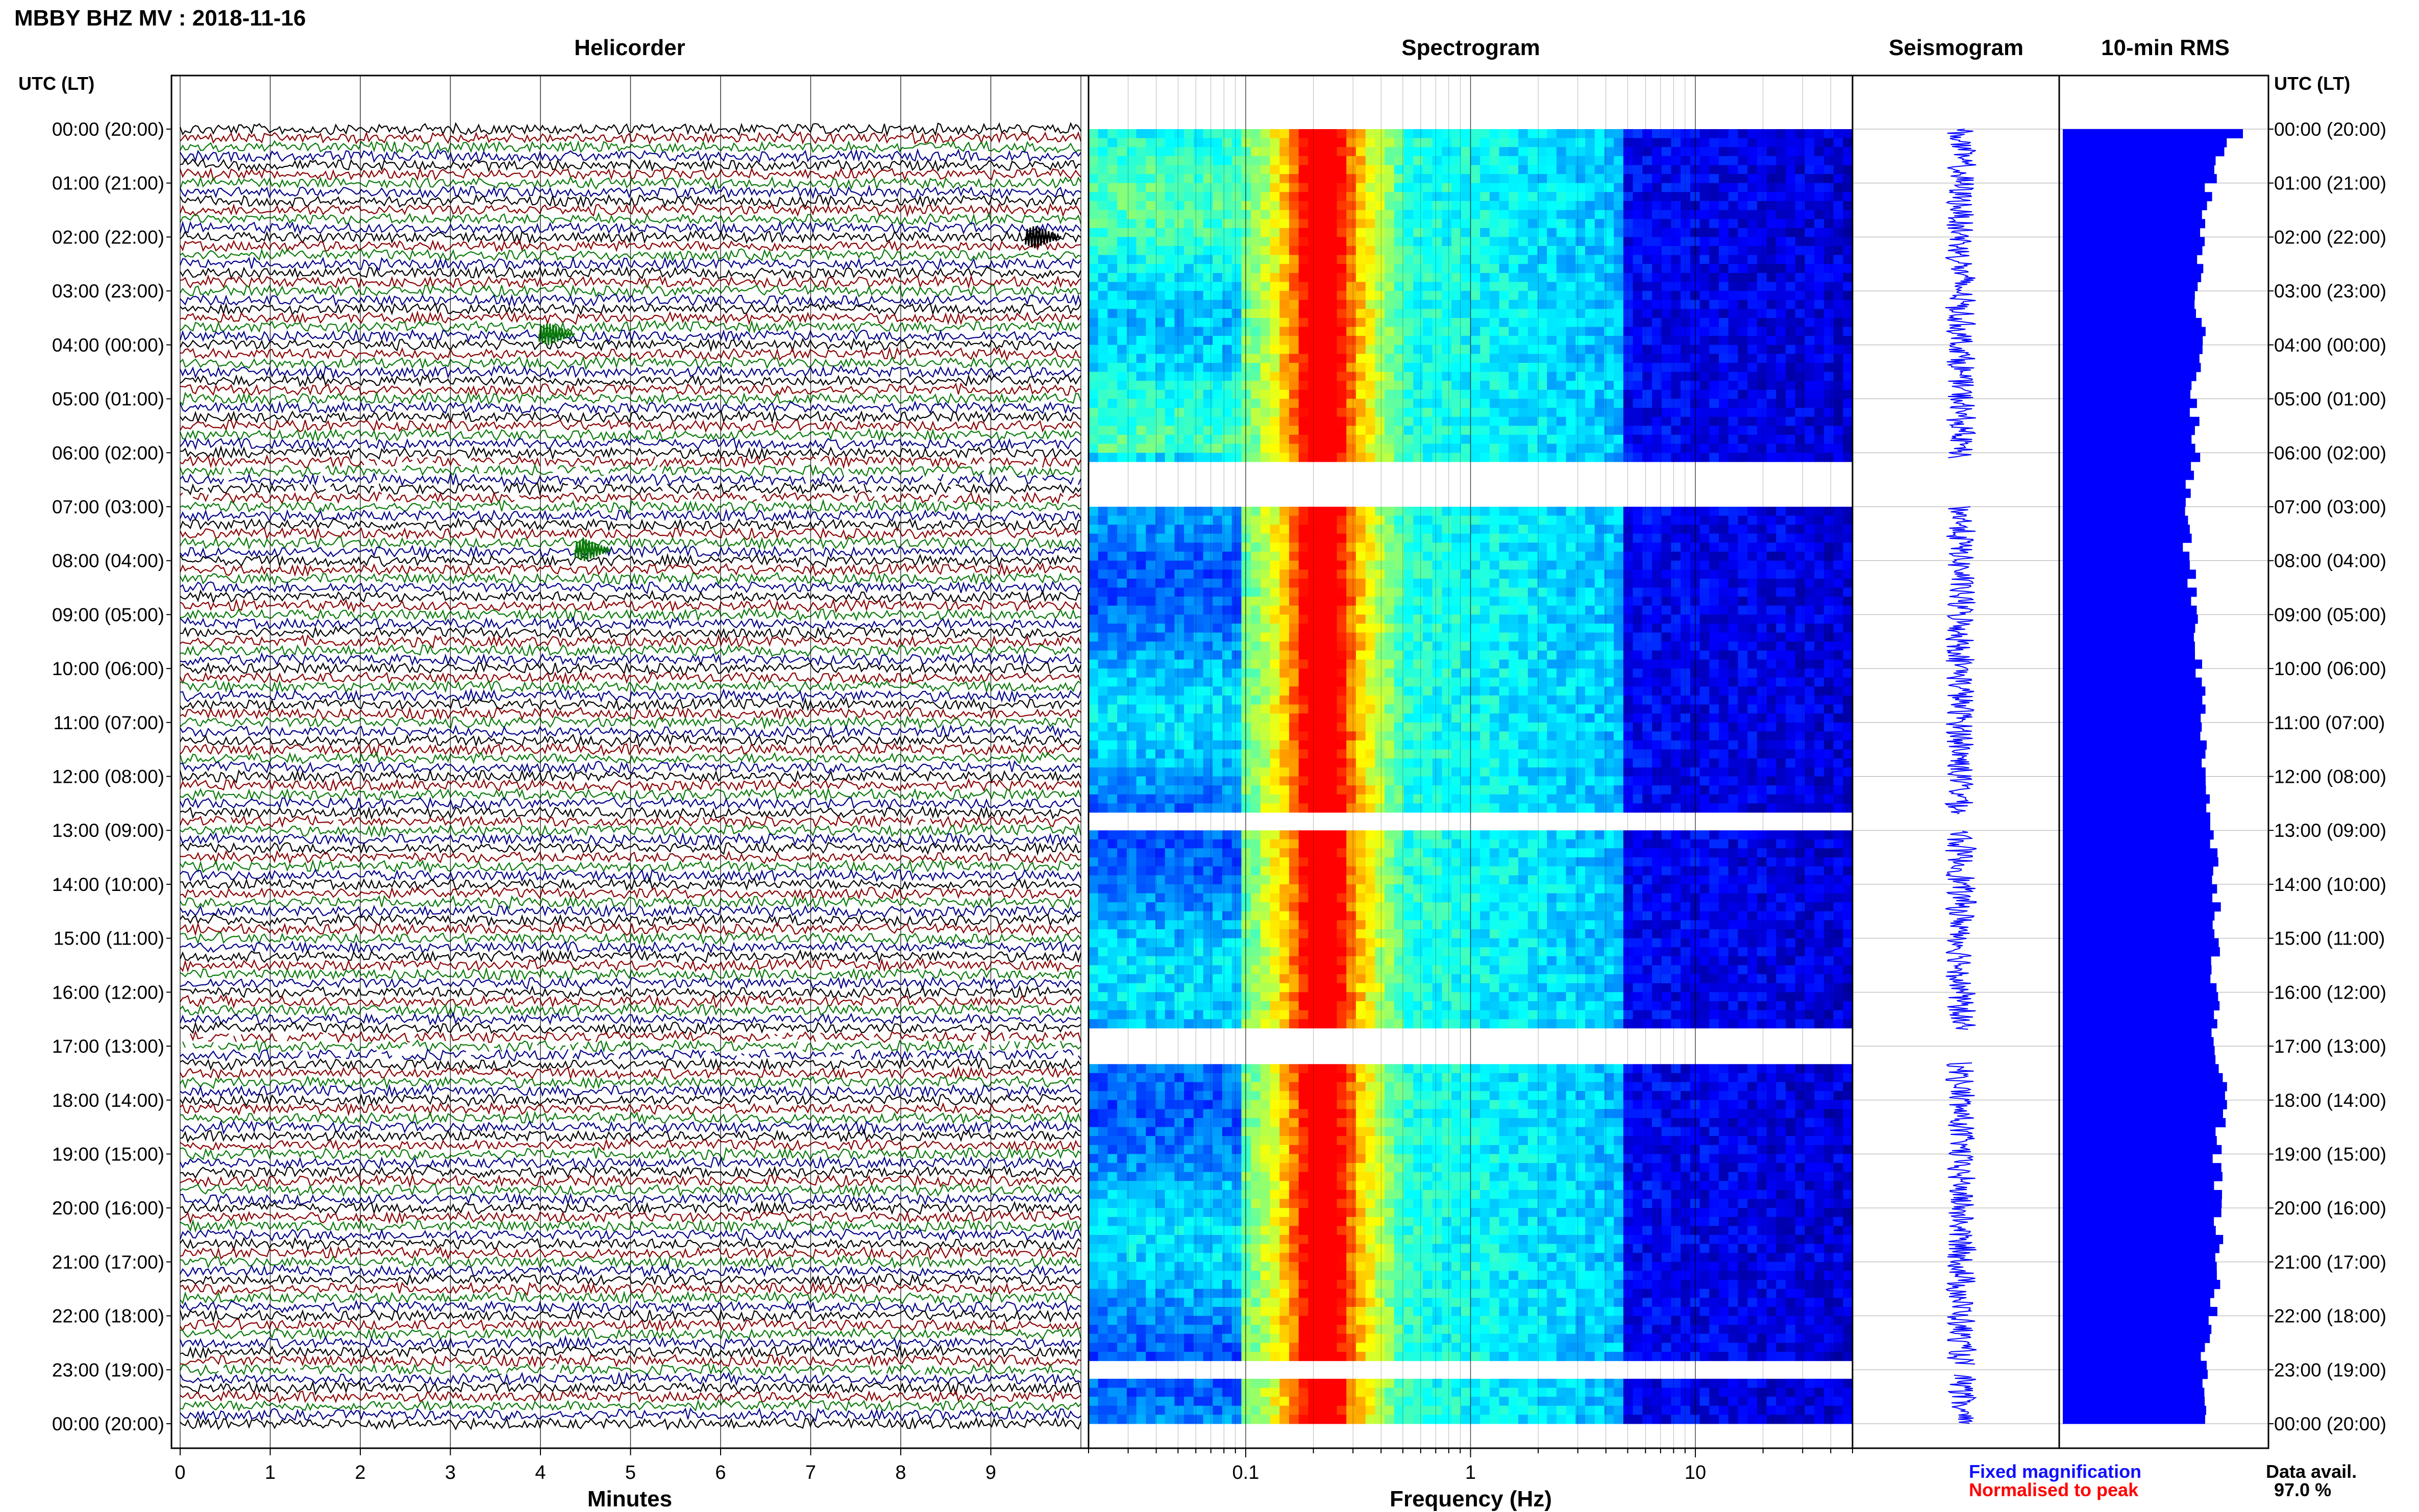 The height and width of the screenshot is (1512, 2419). Describe the element at coordinates (108, 507) in the screenshot. I see `time-label-left: 07:00 (03:00)` at that location.